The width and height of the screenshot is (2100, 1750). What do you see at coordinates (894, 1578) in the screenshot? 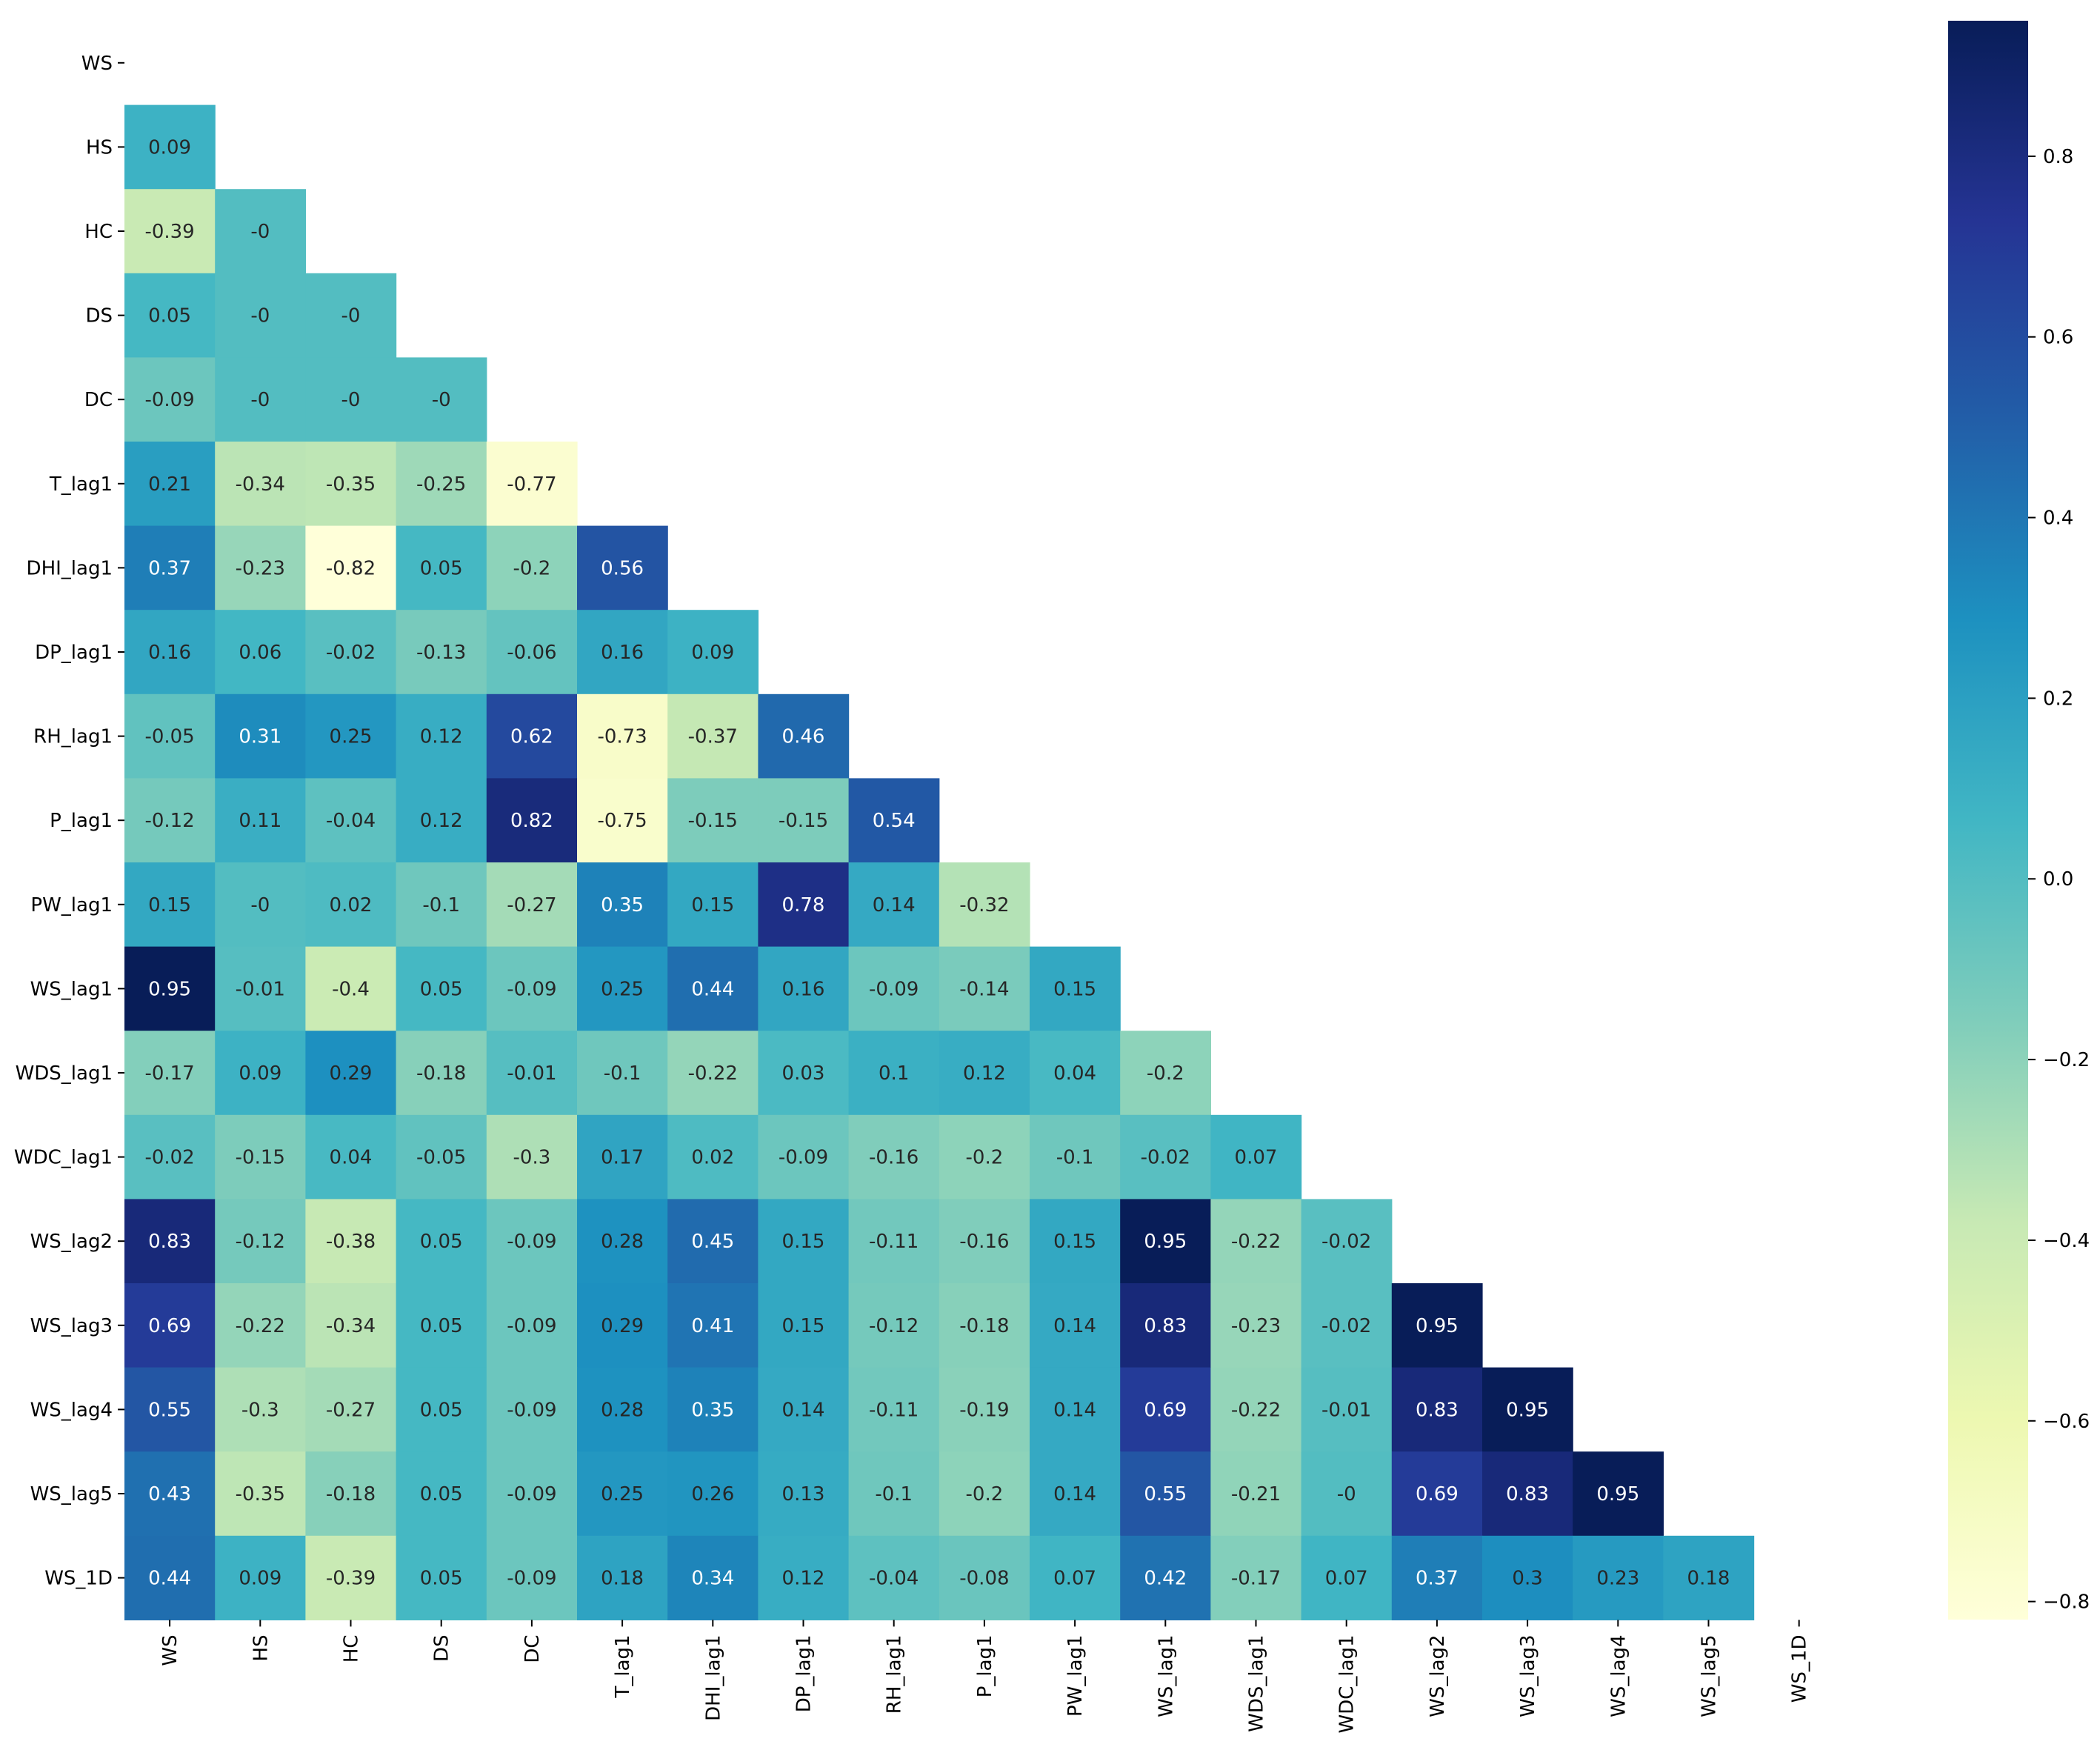
I see `heatmap-cell-WS_1D-RH_lag1` at bounding box center [894, 1578].